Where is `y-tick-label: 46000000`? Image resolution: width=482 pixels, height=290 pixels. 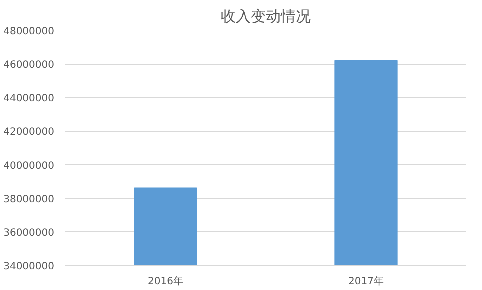 y-tick-label: 46000000 is located at coordinates (29, 66).